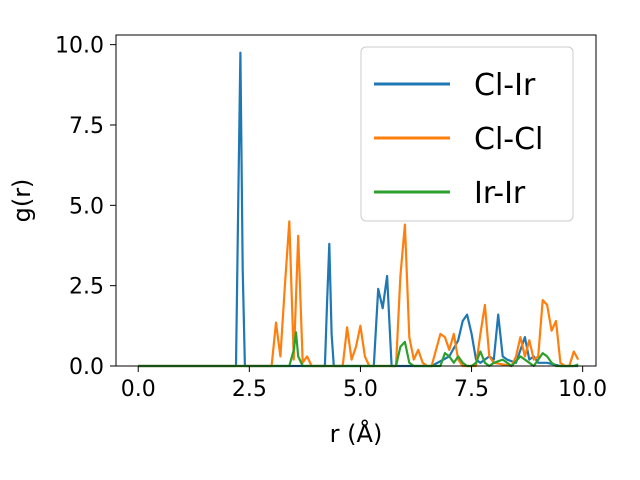 Image resolution: width=640 pixels, height=480 pixels. I want to click on legend-label-cl-cl: Cl-Cl, so click(508, 139).